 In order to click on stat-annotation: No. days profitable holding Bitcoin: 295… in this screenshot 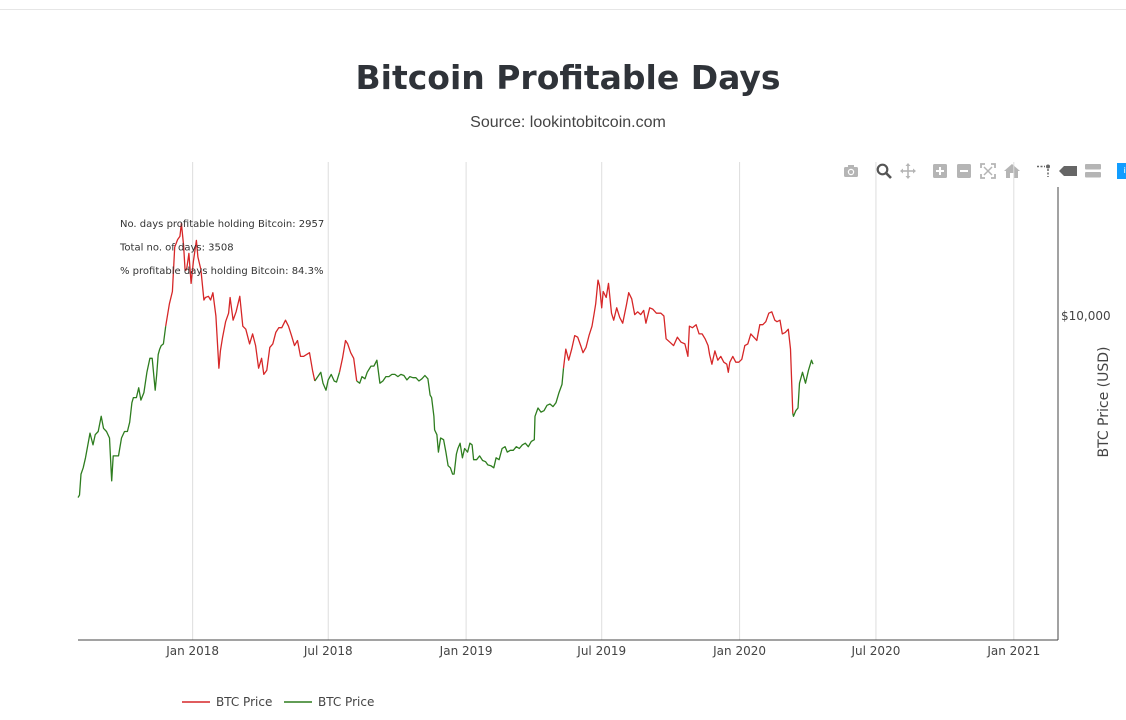, I will do `click(222, 224)`.